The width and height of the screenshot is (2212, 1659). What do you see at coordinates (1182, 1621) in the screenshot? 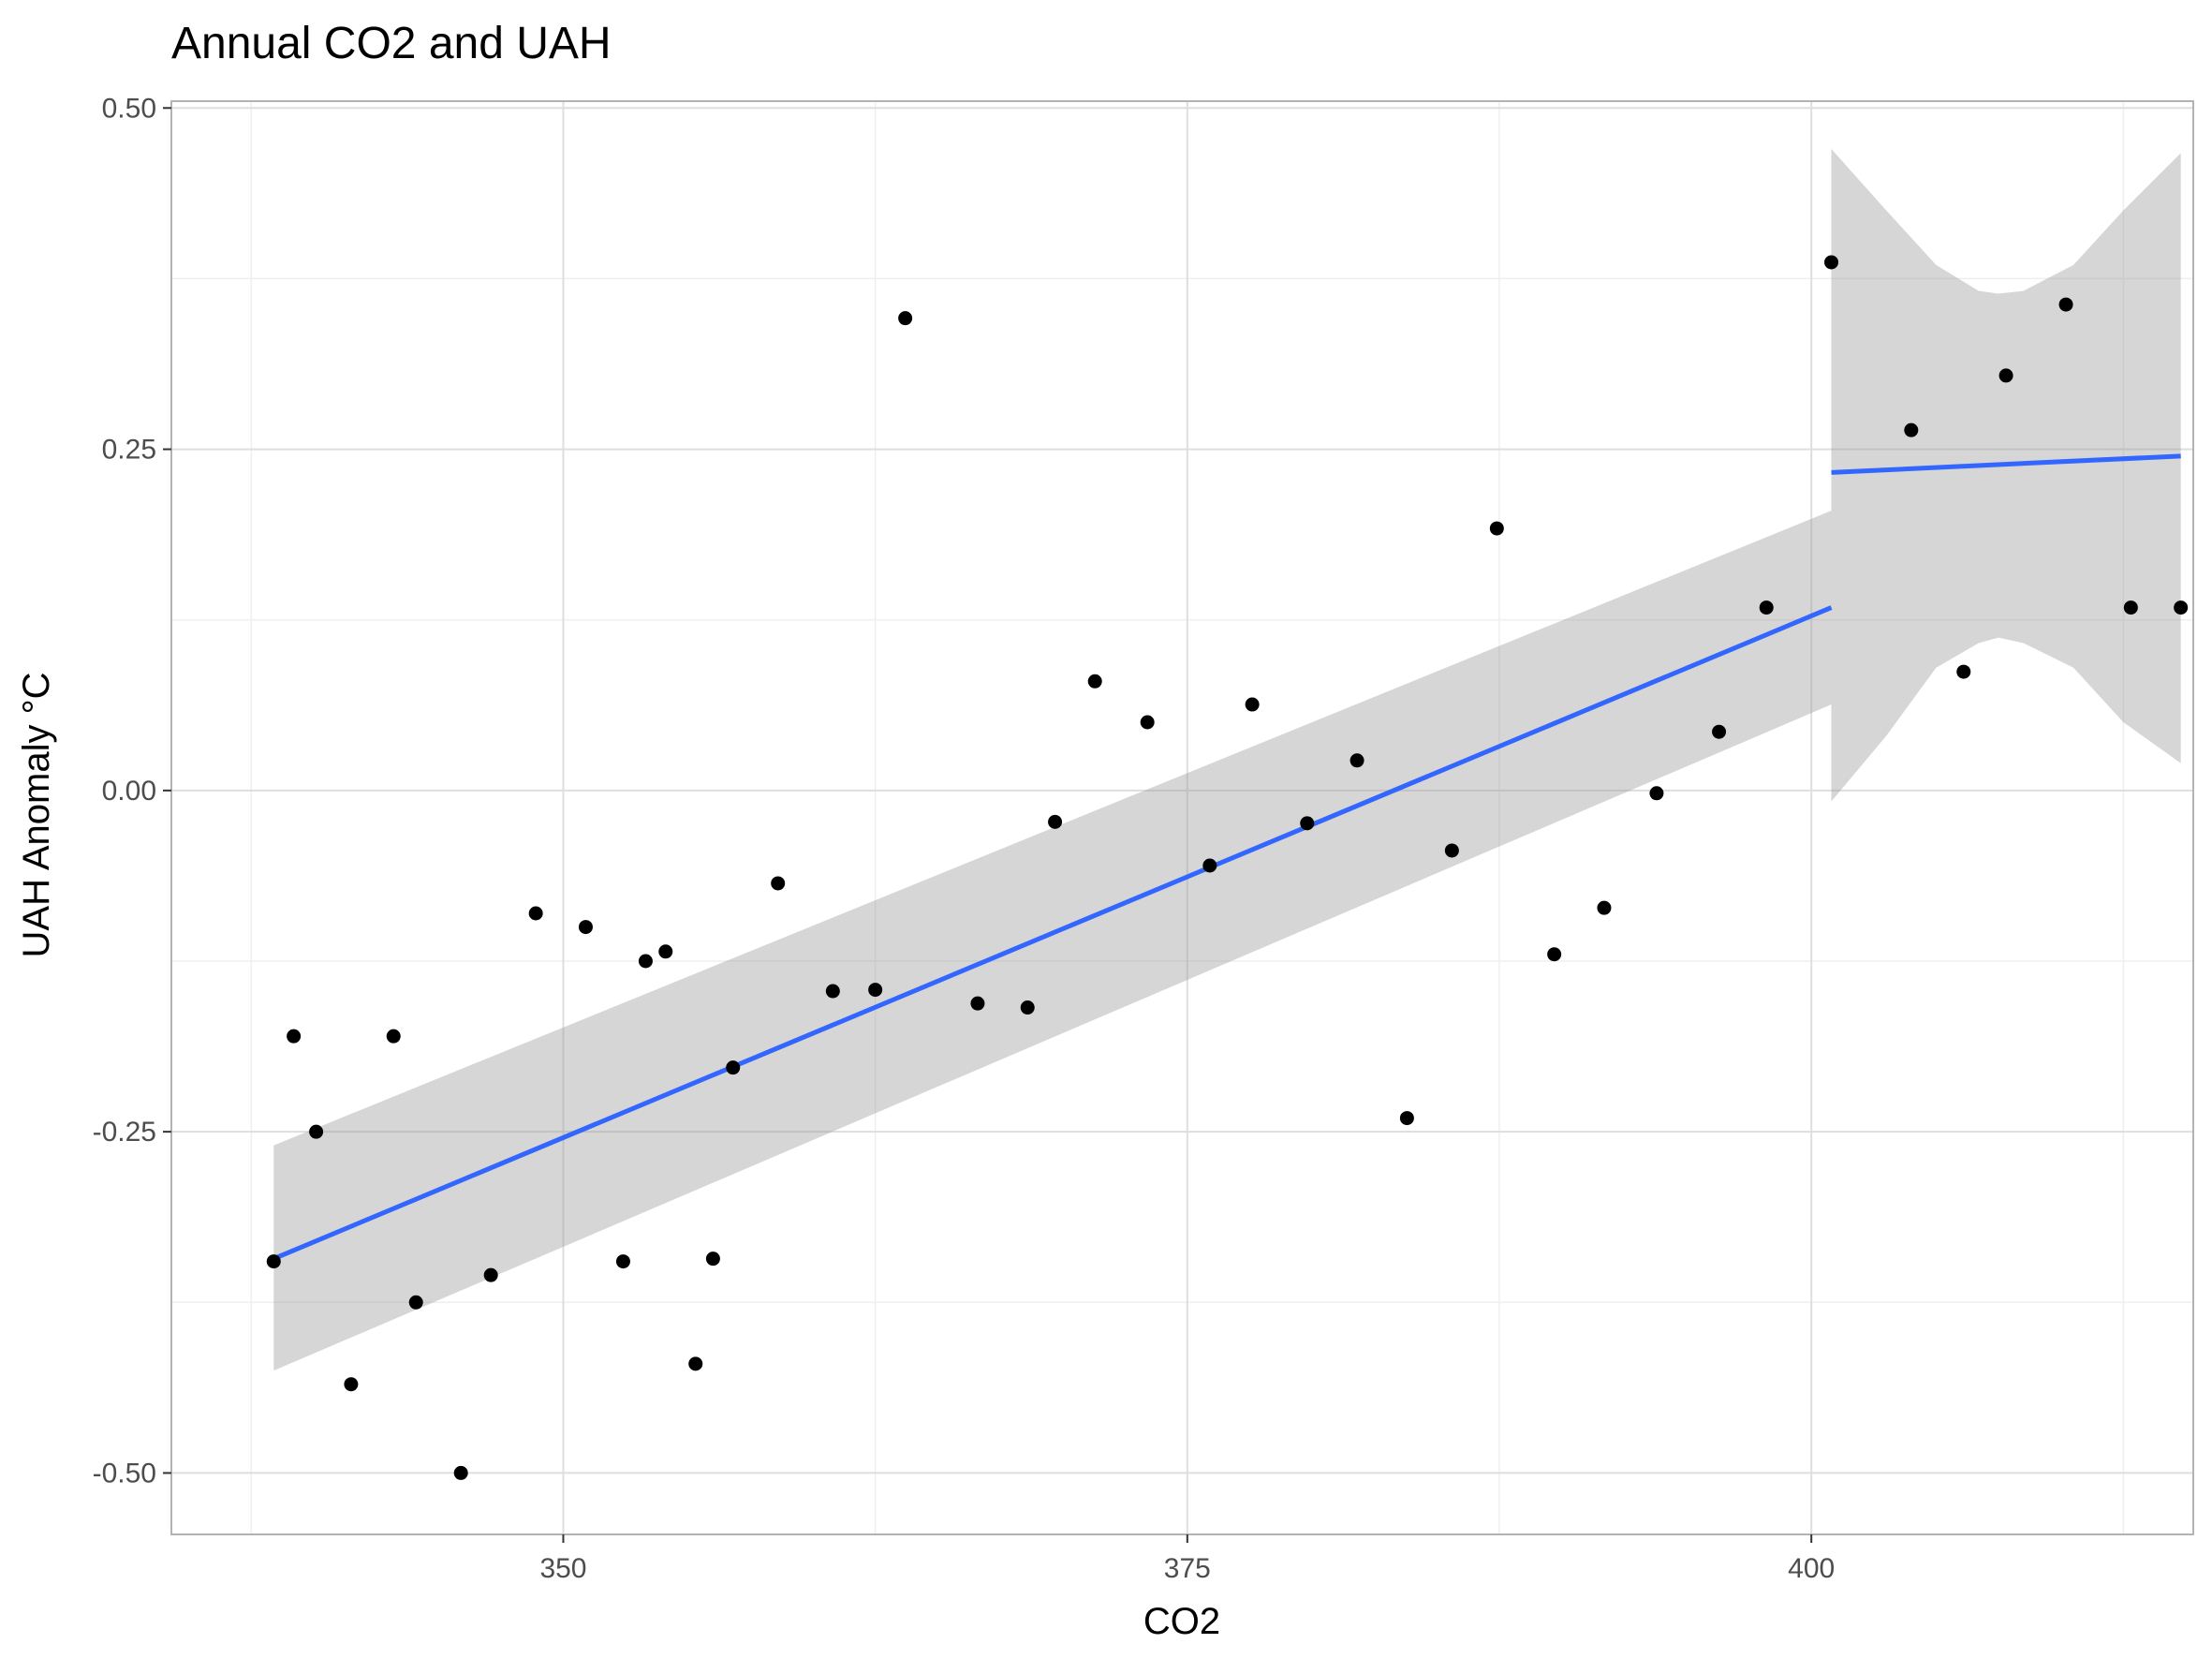
I see `x-axis-title: CO2` at bounding box center [1182, 1621].